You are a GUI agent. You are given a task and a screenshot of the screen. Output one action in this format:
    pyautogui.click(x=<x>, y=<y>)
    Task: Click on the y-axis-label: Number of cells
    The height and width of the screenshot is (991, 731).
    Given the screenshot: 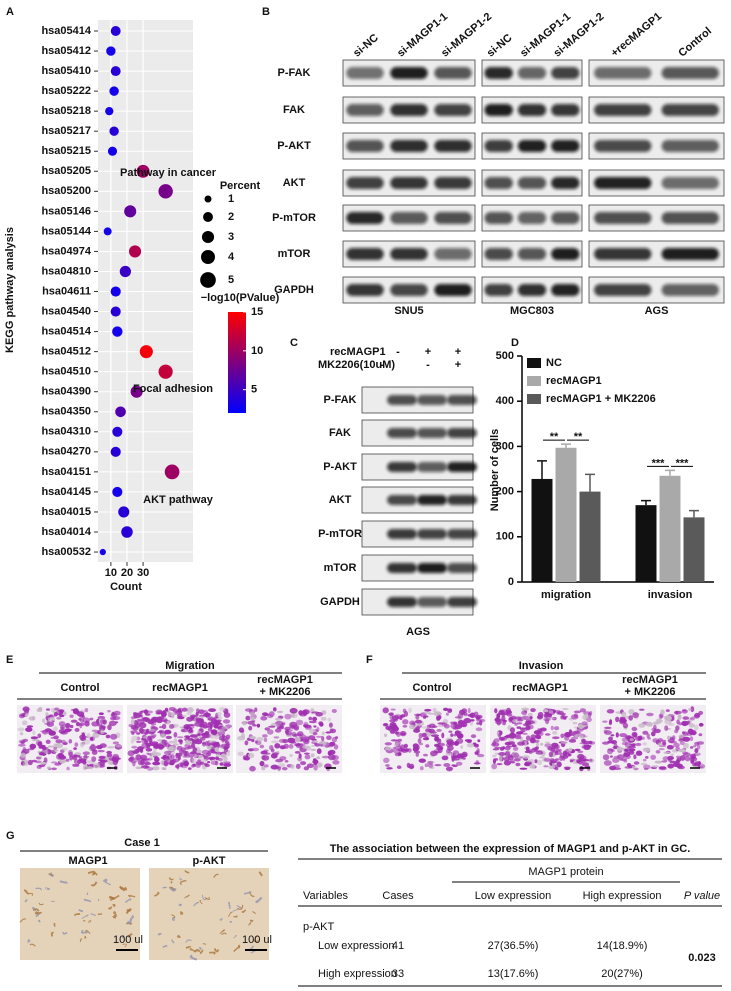 What is the action you would take?
    pyautogui.click(x=495, y=470)
    